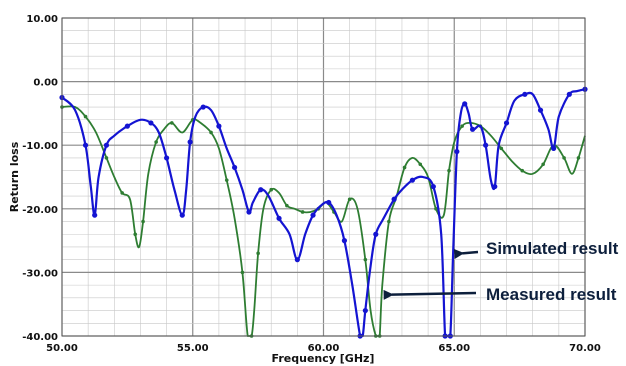  I want to click on annotation: Measured result, so click(500, 294).